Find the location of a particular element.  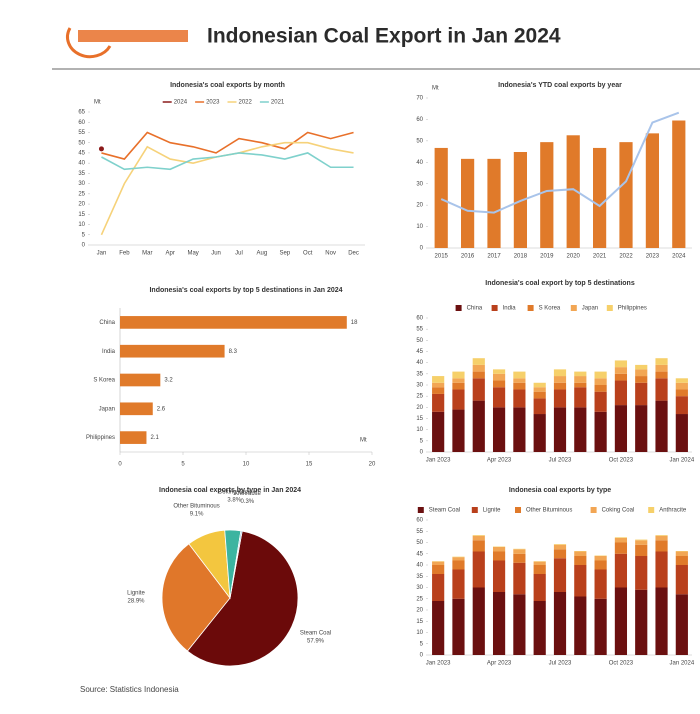

legend-label: Lignite is located at coordinates (492, 511).